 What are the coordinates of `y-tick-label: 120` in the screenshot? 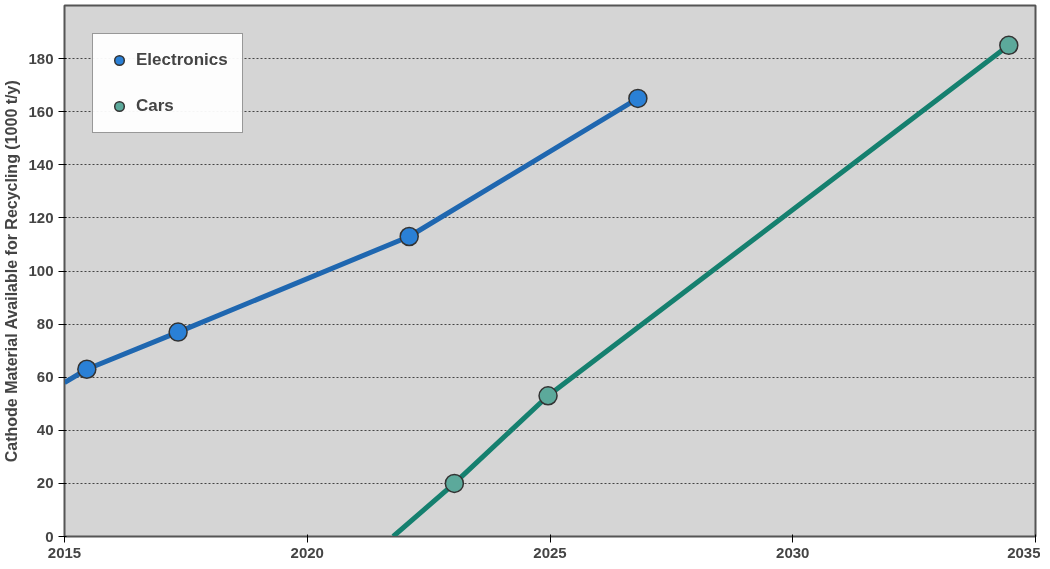 It's located at (41, 217).